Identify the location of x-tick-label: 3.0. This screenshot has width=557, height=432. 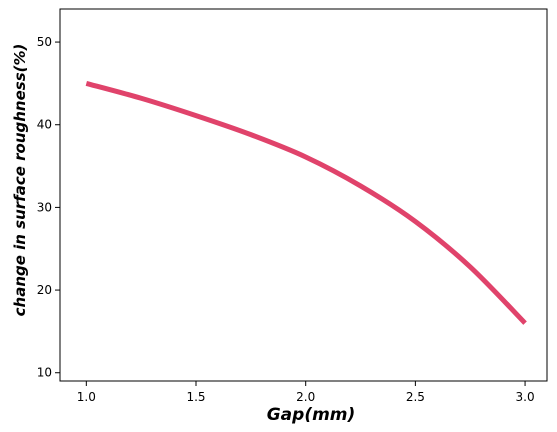
(525, 397).